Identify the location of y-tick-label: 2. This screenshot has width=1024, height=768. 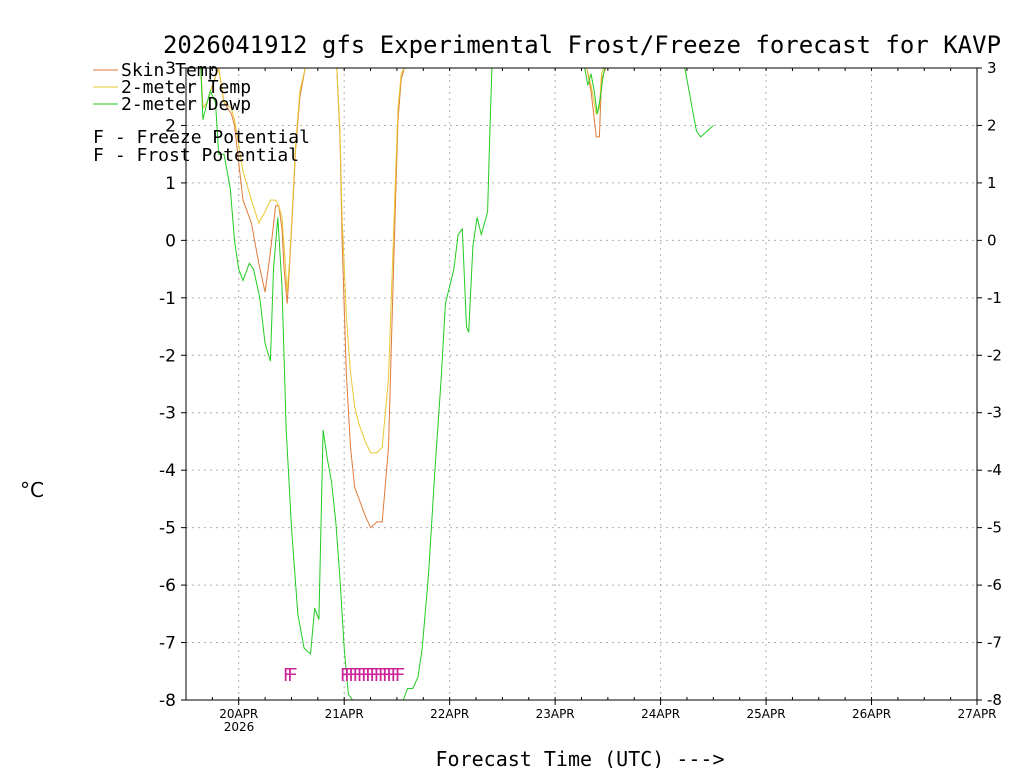
(170, 126).